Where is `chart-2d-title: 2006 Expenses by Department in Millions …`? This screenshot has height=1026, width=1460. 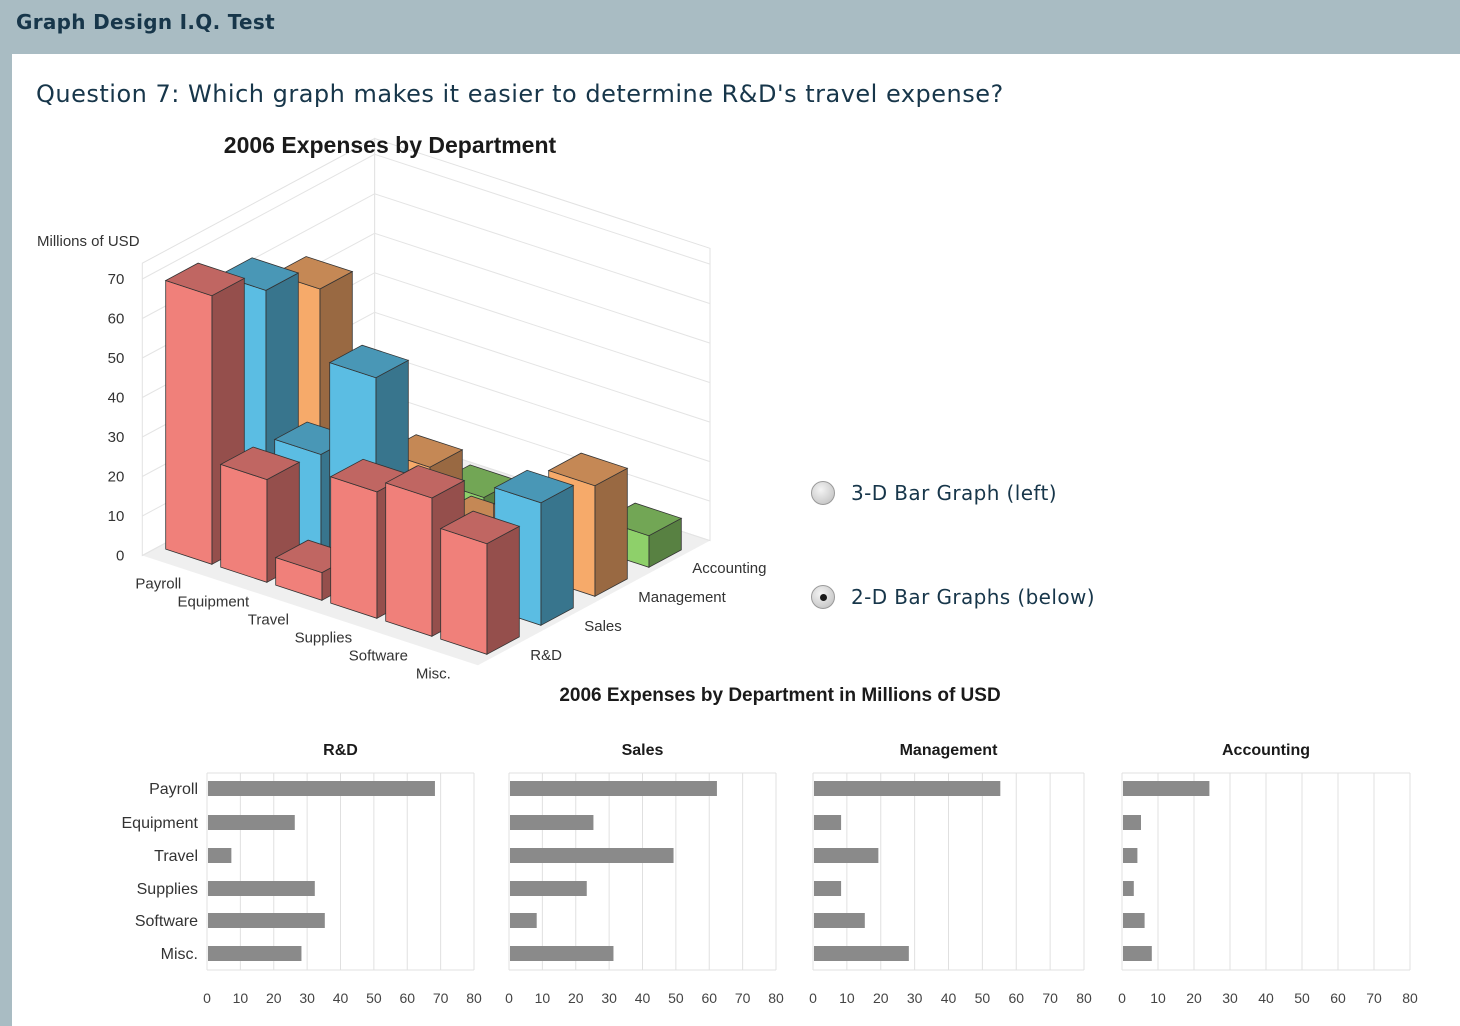
chart-2d-title: 2006 Expenses by Department in Millions … is located at coordinates (779, 695).